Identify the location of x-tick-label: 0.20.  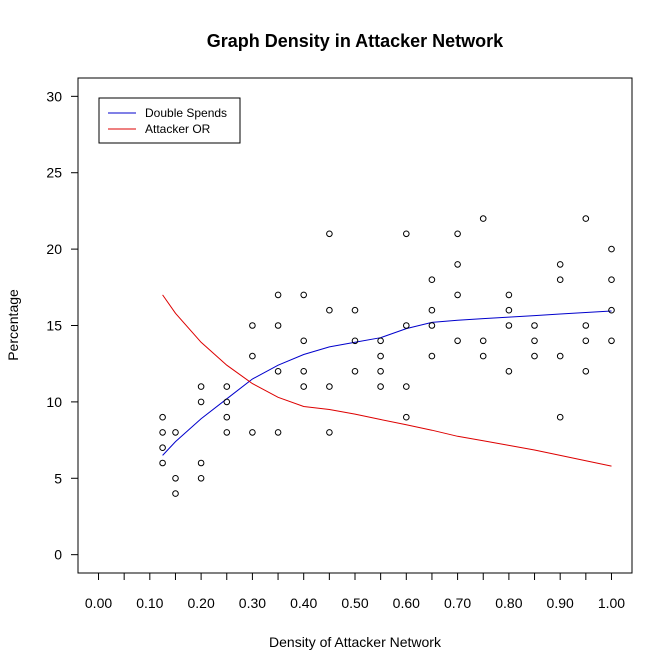
(200, 603).